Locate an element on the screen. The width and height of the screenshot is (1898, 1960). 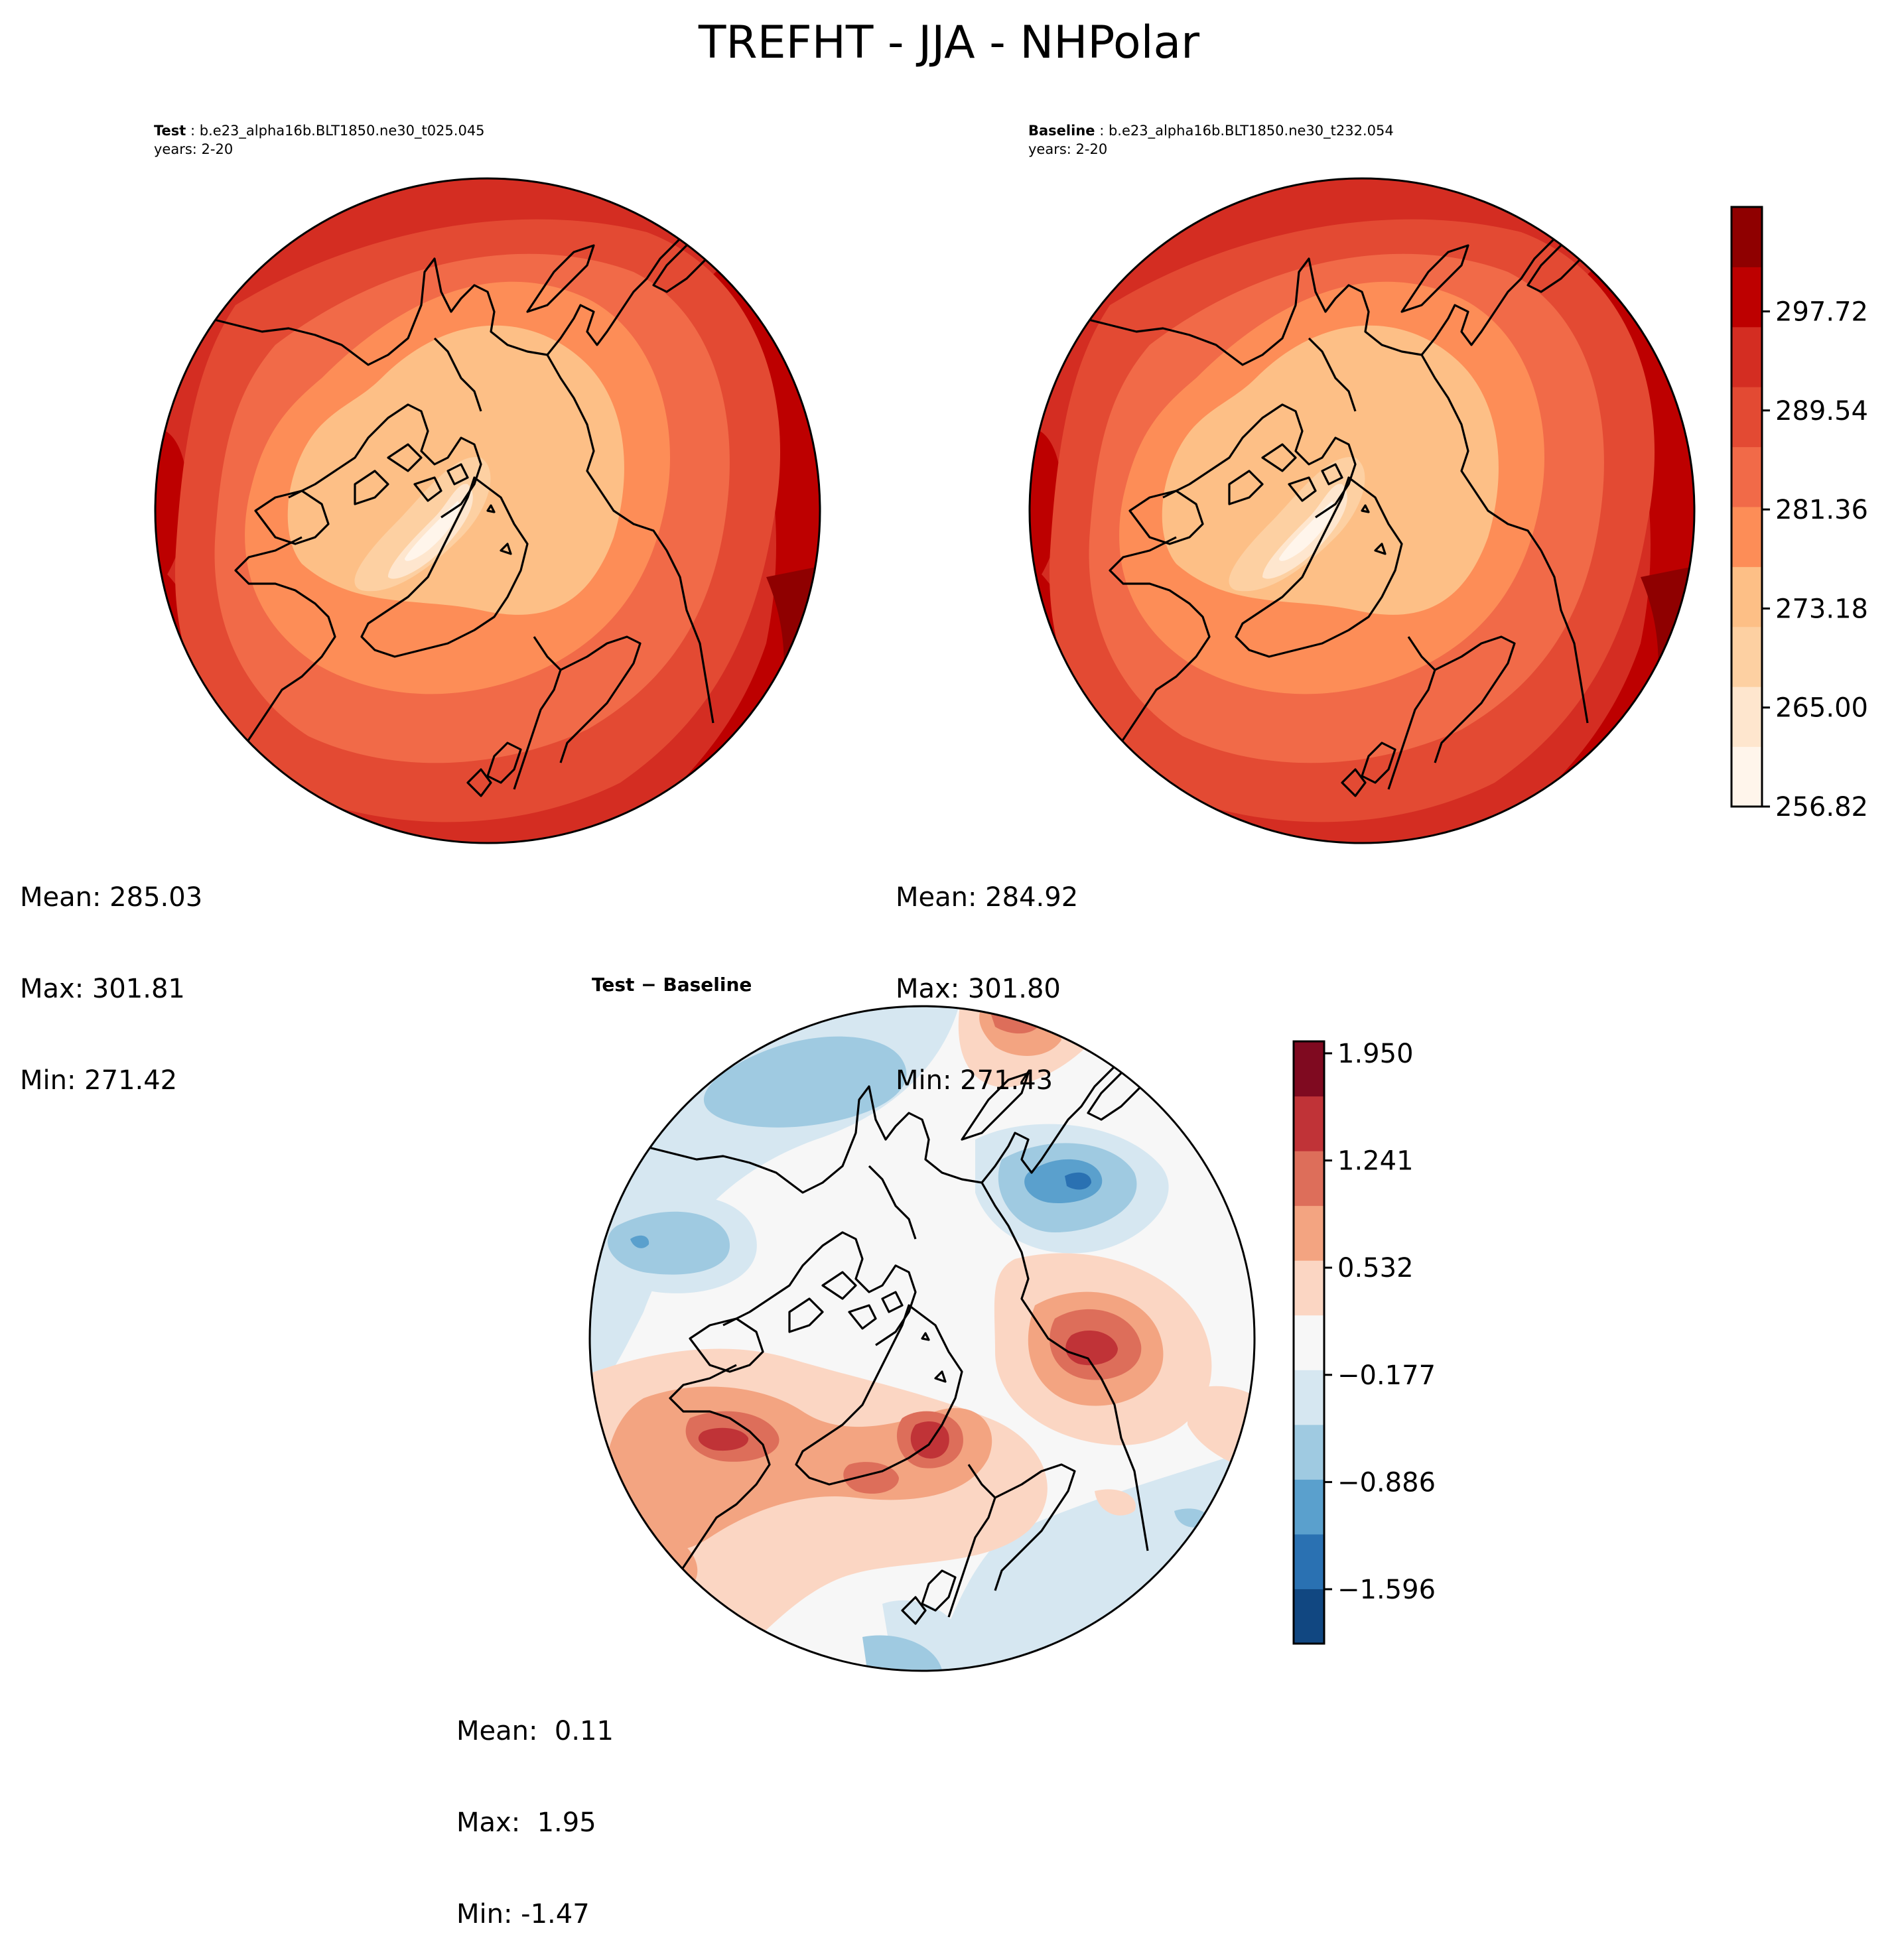
test-min: Min: 271.42 is located at coordinates (99, 1080).